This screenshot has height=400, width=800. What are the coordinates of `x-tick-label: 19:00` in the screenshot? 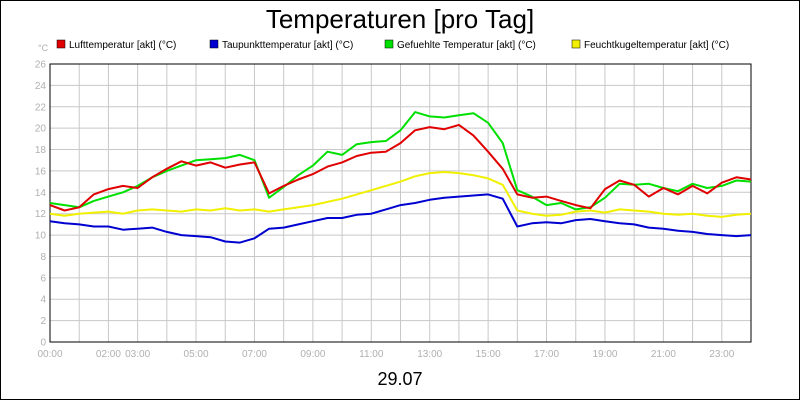 It's located at (604, 354).